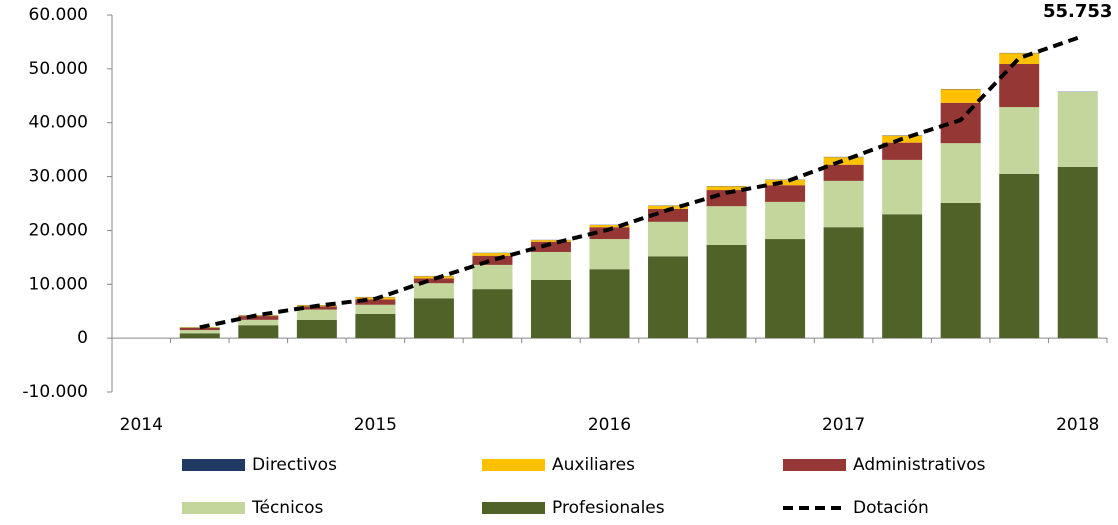 This screenshot has width=1118, height=525. I want to click on y-tick-label: 20.000, so click(58, 230).